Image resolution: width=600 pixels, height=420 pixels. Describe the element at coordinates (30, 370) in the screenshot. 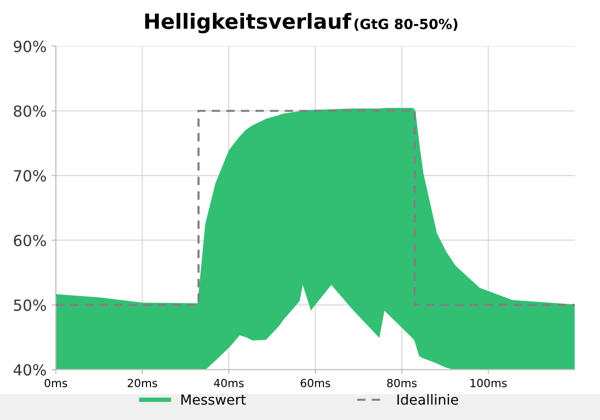

I see `y-tick-label: 40%` at that location.